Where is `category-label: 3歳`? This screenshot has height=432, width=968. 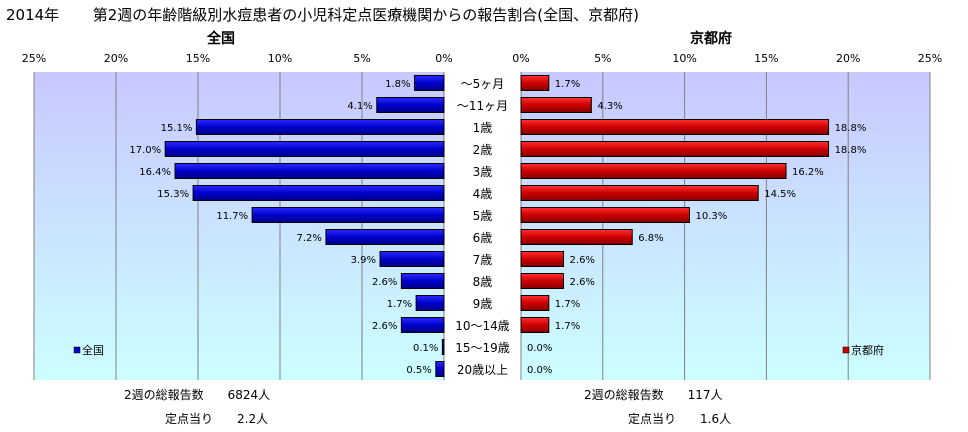
category-label: 3歳 is located at coordinates (483, 172).